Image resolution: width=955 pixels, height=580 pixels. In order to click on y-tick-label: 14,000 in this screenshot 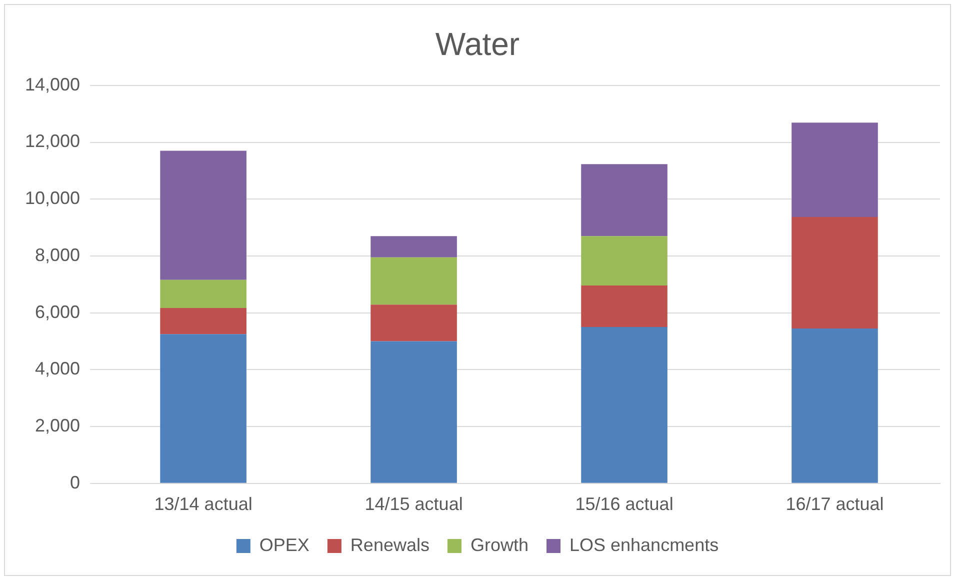, I will do `click(52, 84)`.